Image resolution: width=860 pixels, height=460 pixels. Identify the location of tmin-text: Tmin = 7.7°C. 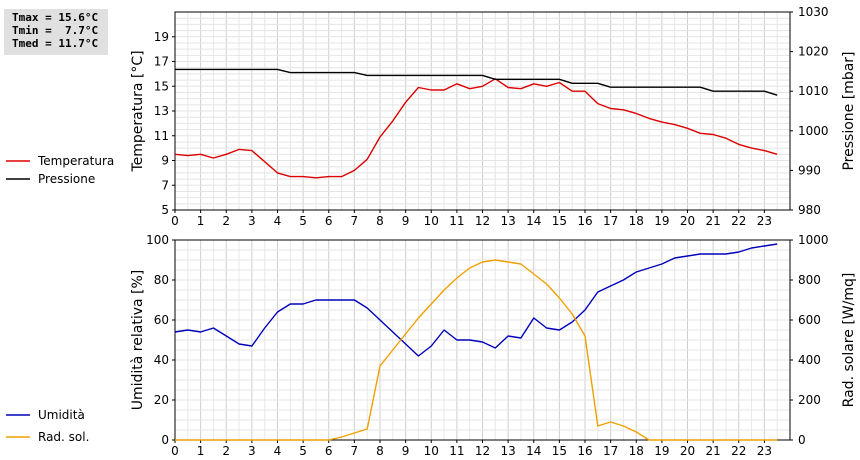
(55, 30).